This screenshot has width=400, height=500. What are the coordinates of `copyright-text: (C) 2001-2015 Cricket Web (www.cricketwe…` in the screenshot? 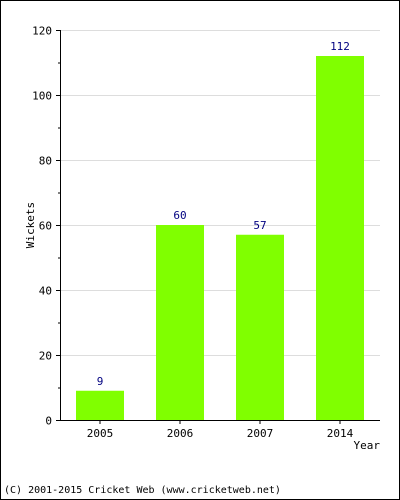 It's located at (142, 490).